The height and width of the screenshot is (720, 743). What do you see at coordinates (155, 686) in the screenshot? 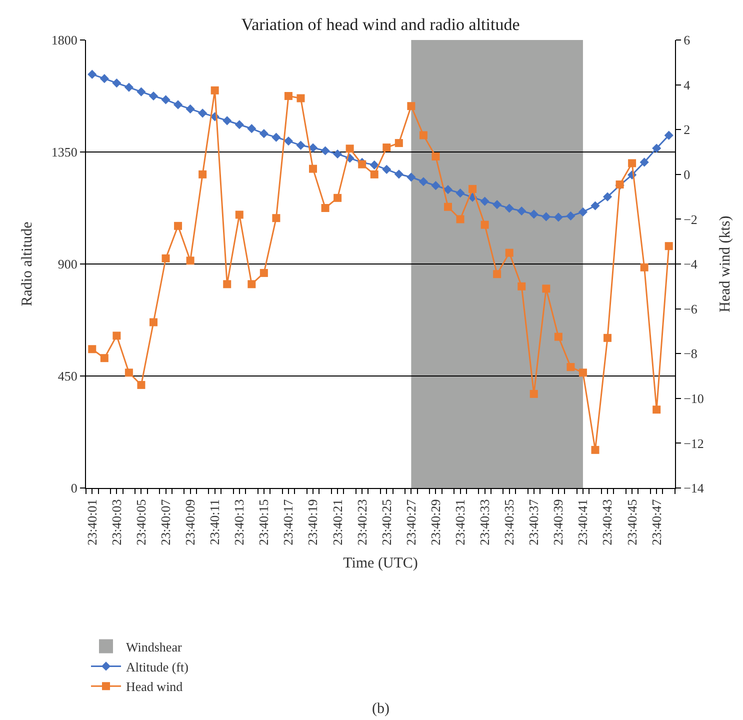
I see `legend-label: Head wind` at bounding box center [155, 686].